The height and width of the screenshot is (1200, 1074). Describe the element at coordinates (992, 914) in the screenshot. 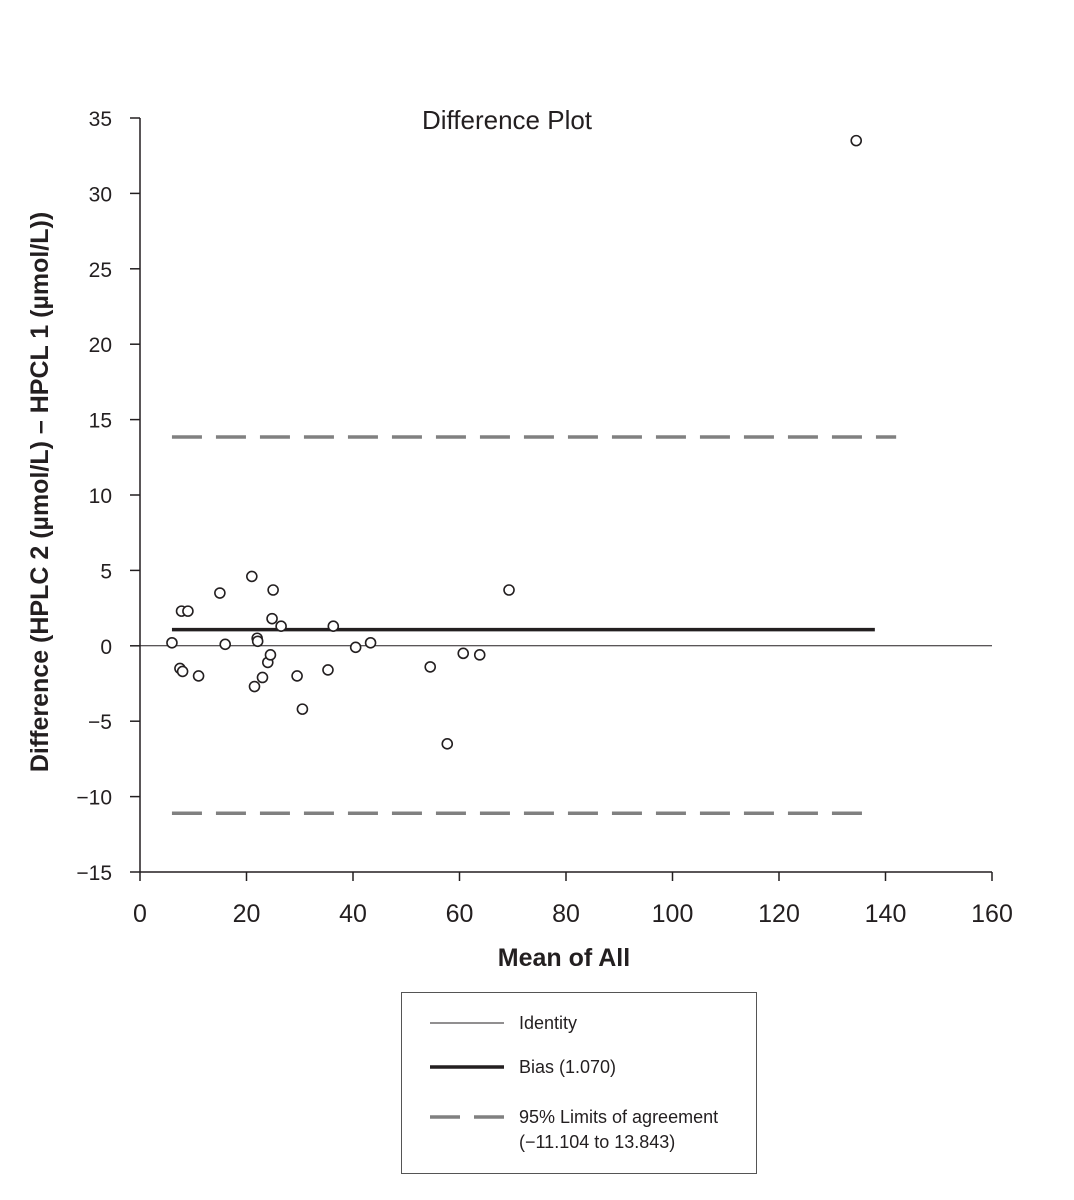

I see `x-tick-label: 160` at that location.